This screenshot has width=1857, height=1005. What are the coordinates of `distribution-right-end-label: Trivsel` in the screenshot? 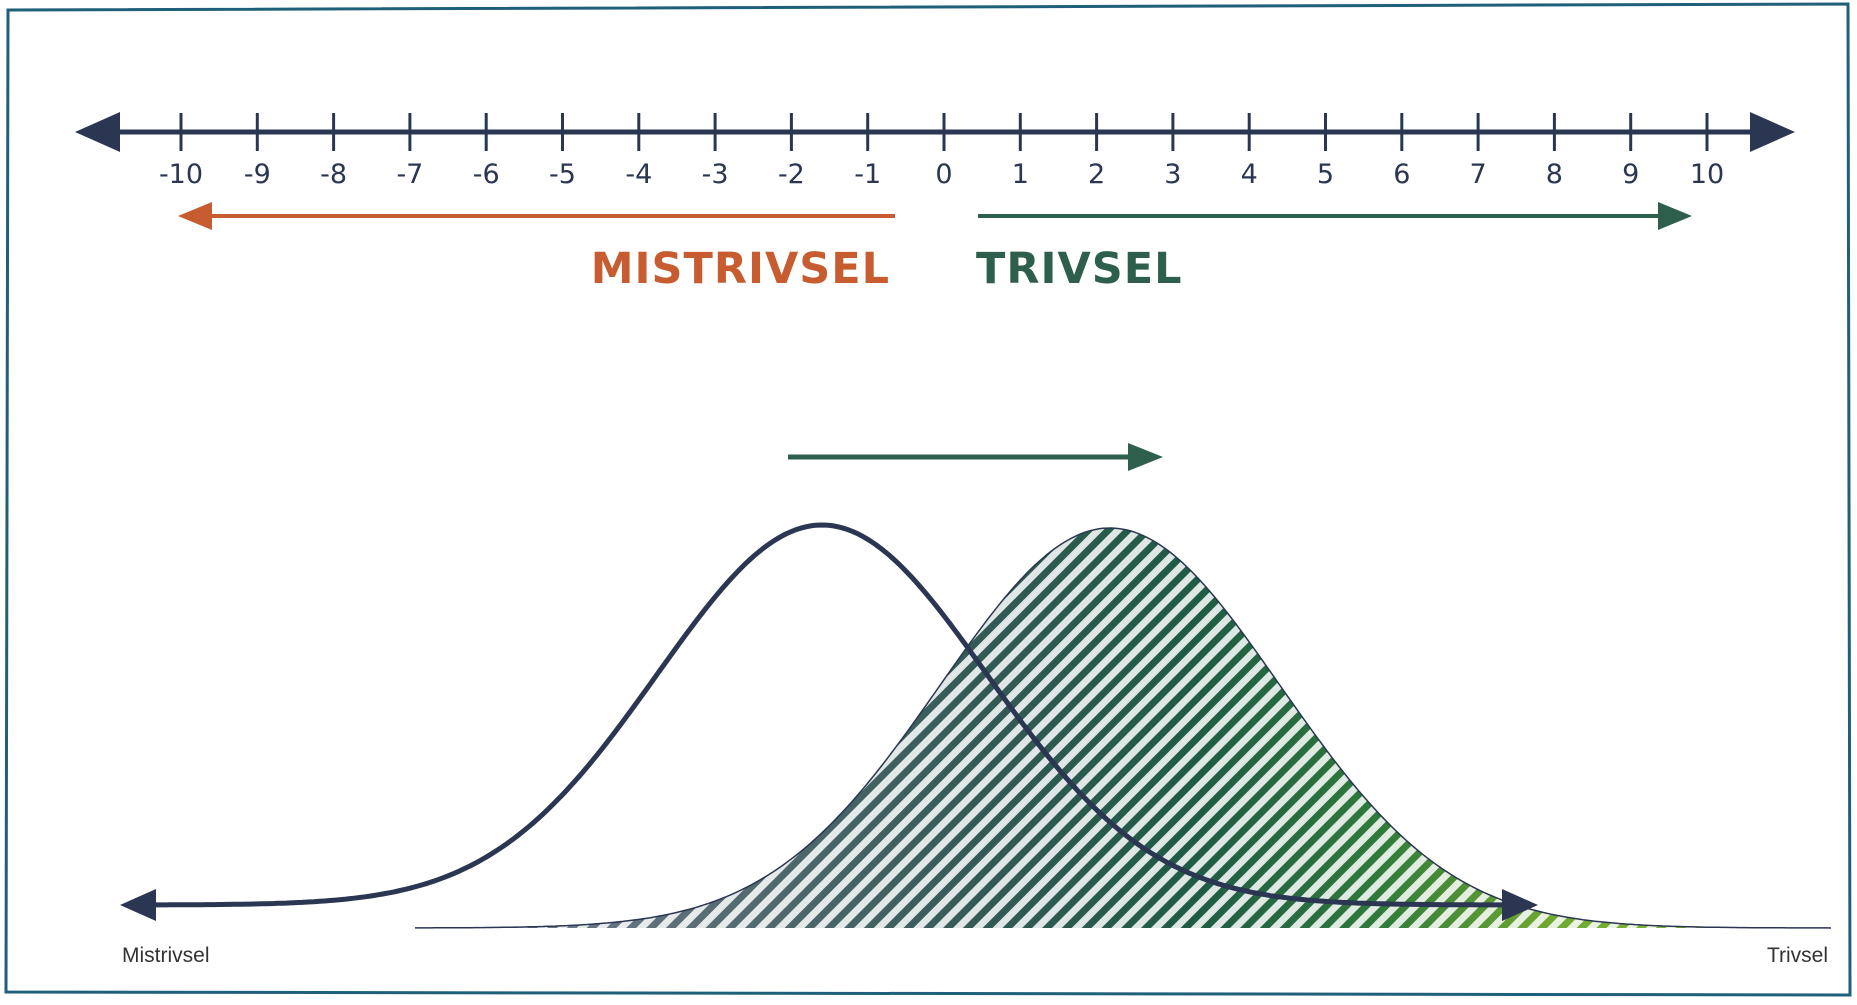 It's located at (1797, 955).